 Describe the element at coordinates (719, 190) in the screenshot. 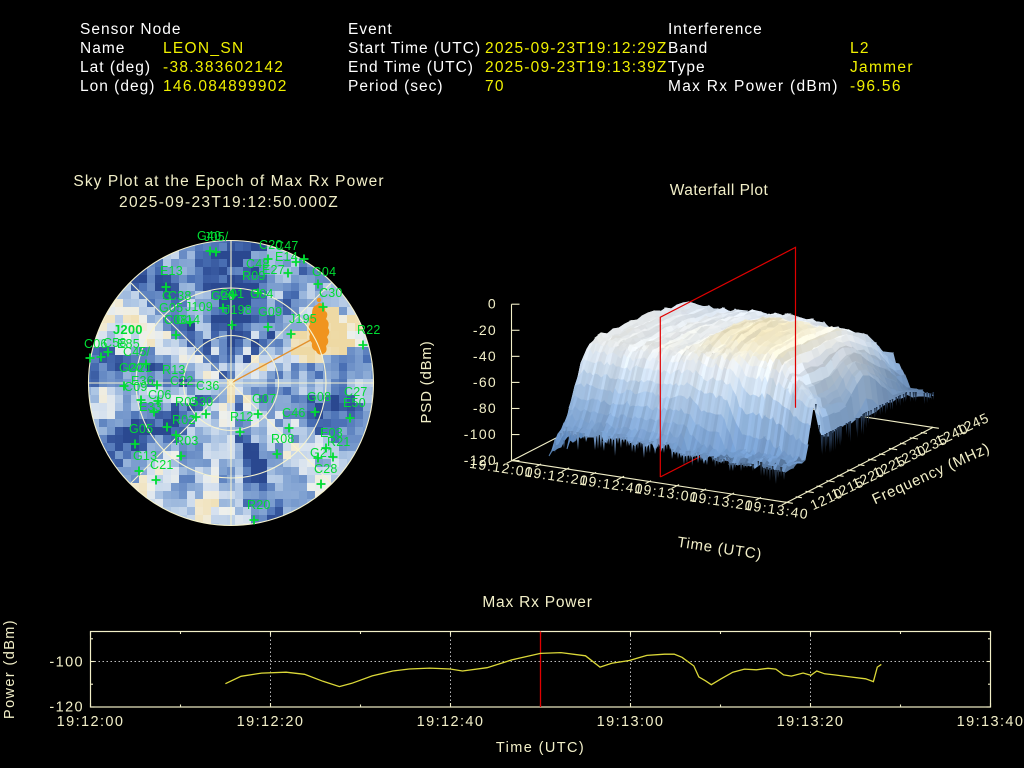

I see `svg-text: Waterfall Plot` at that location.